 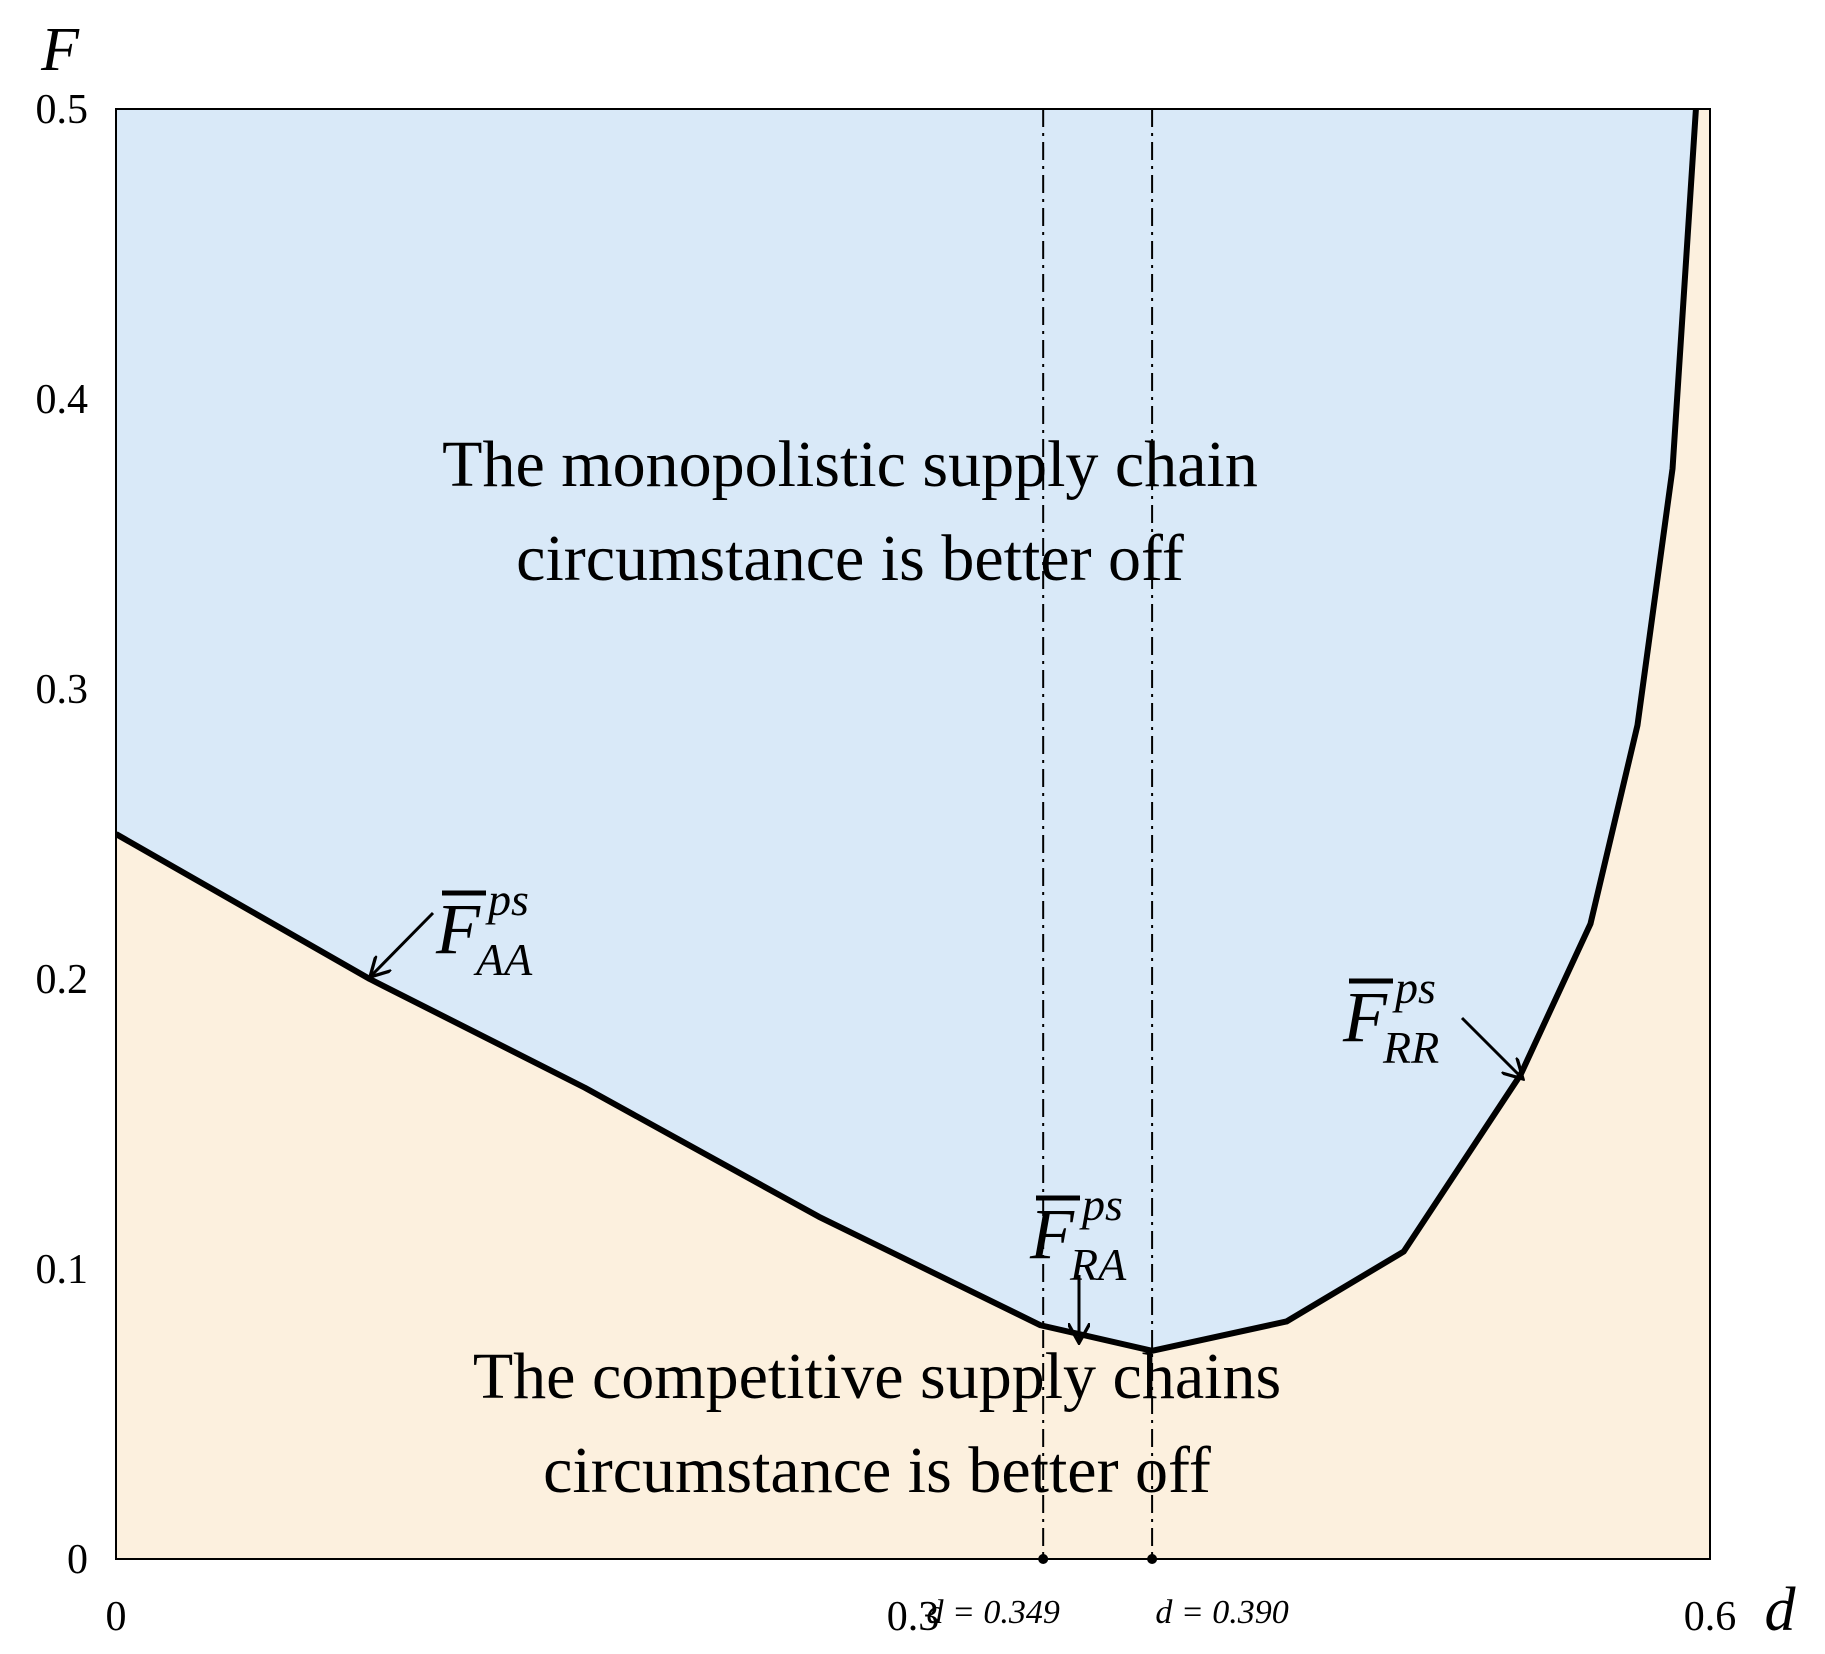 I want to click on region-label: The monopolistic supply chain, so click(x=850, y=464).